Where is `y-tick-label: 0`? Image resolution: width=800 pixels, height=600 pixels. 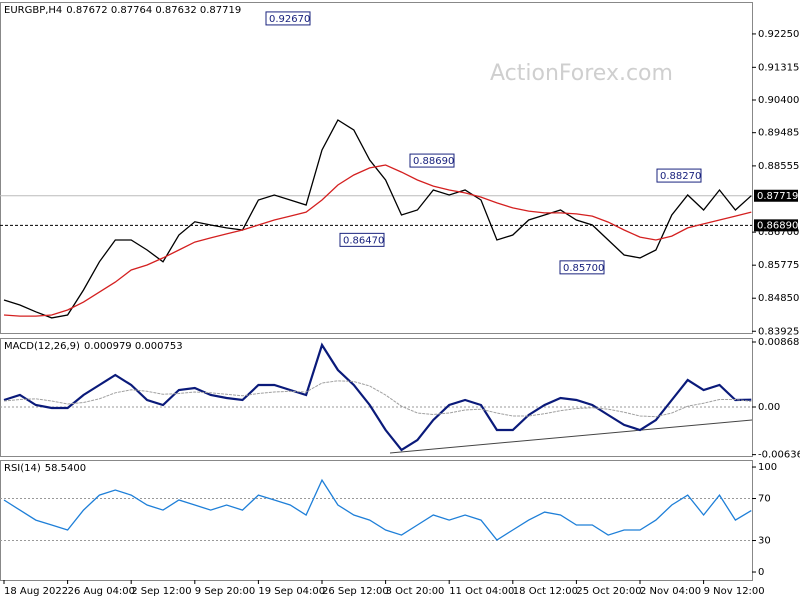 y-tick-label: 0 is located at coordinates (761, 572).